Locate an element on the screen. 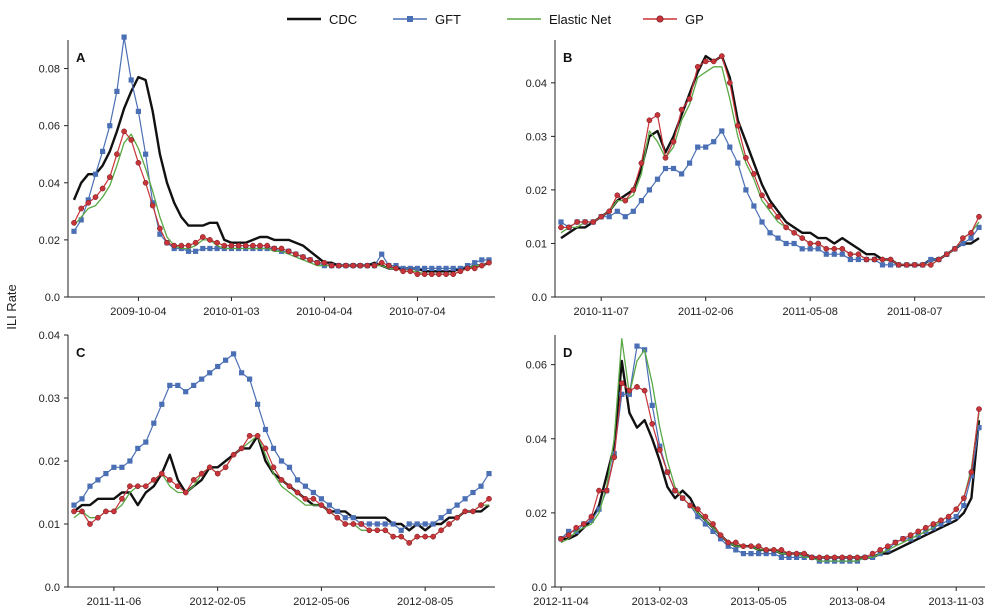  x-tick-label: 2013-05-05 is located at coordinates (758, 602).